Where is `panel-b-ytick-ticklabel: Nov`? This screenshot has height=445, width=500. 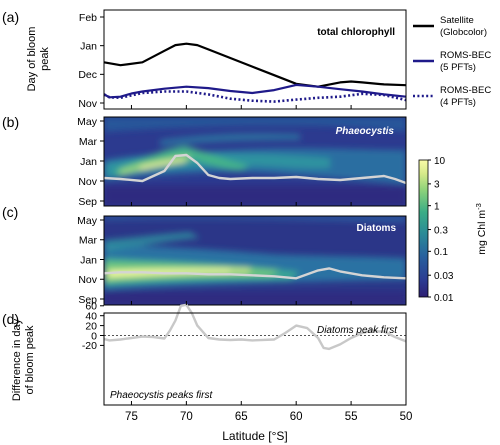 panel-b-ytick-ticklabel: Nov is located at coordinates (87, 182).